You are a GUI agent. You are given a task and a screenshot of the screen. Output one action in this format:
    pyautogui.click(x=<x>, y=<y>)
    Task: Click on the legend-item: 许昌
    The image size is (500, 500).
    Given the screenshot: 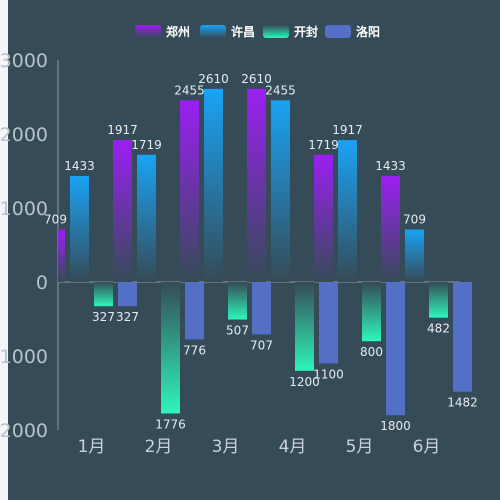 What is the action you would take?
    pyautogui.click(x=227, y=31)
    